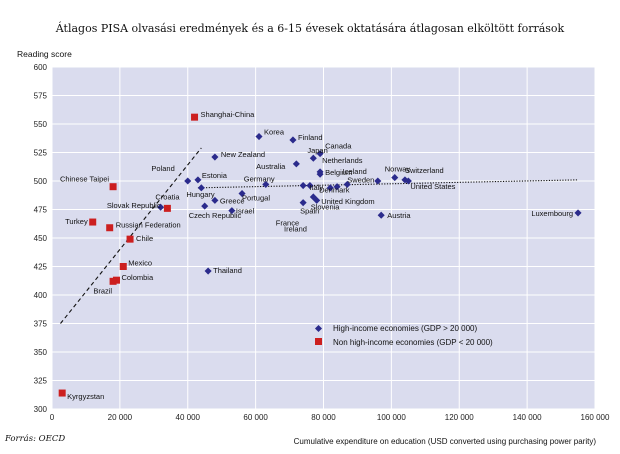 This screenshot has width=620, height=454. I want to click on point-estonia, so click(198, 180).